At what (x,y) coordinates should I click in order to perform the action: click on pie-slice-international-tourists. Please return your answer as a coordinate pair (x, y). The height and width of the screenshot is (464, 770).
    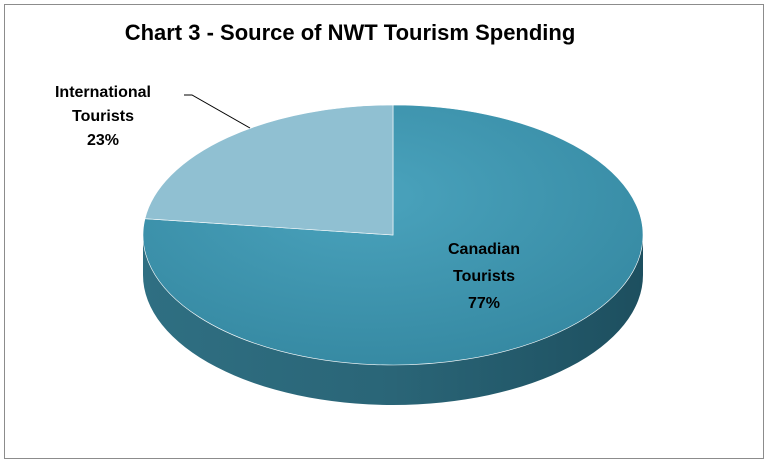
    Looking at the image, I should click on (269, 170).